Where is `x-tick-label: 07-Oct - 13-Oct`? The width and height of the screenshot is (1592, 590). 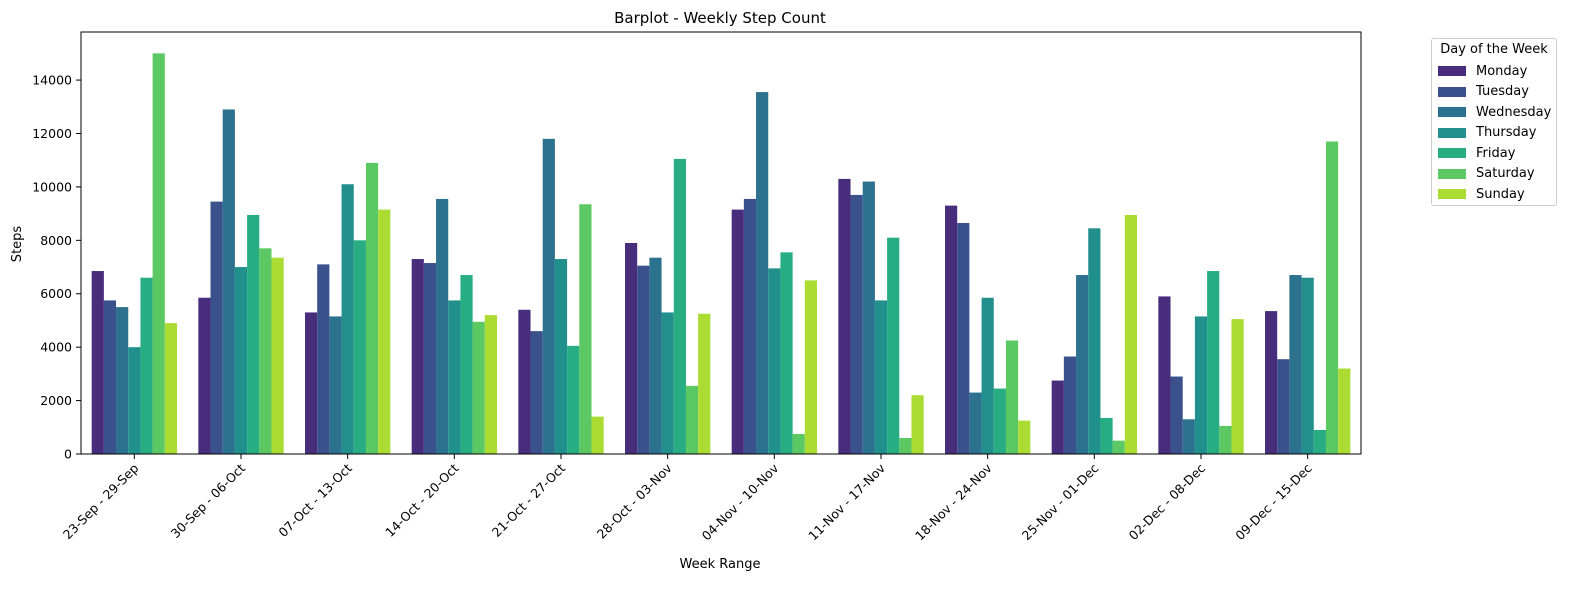 x-tick-label: 07-Oct - 13-Oct is located at coordinates (314, 499).